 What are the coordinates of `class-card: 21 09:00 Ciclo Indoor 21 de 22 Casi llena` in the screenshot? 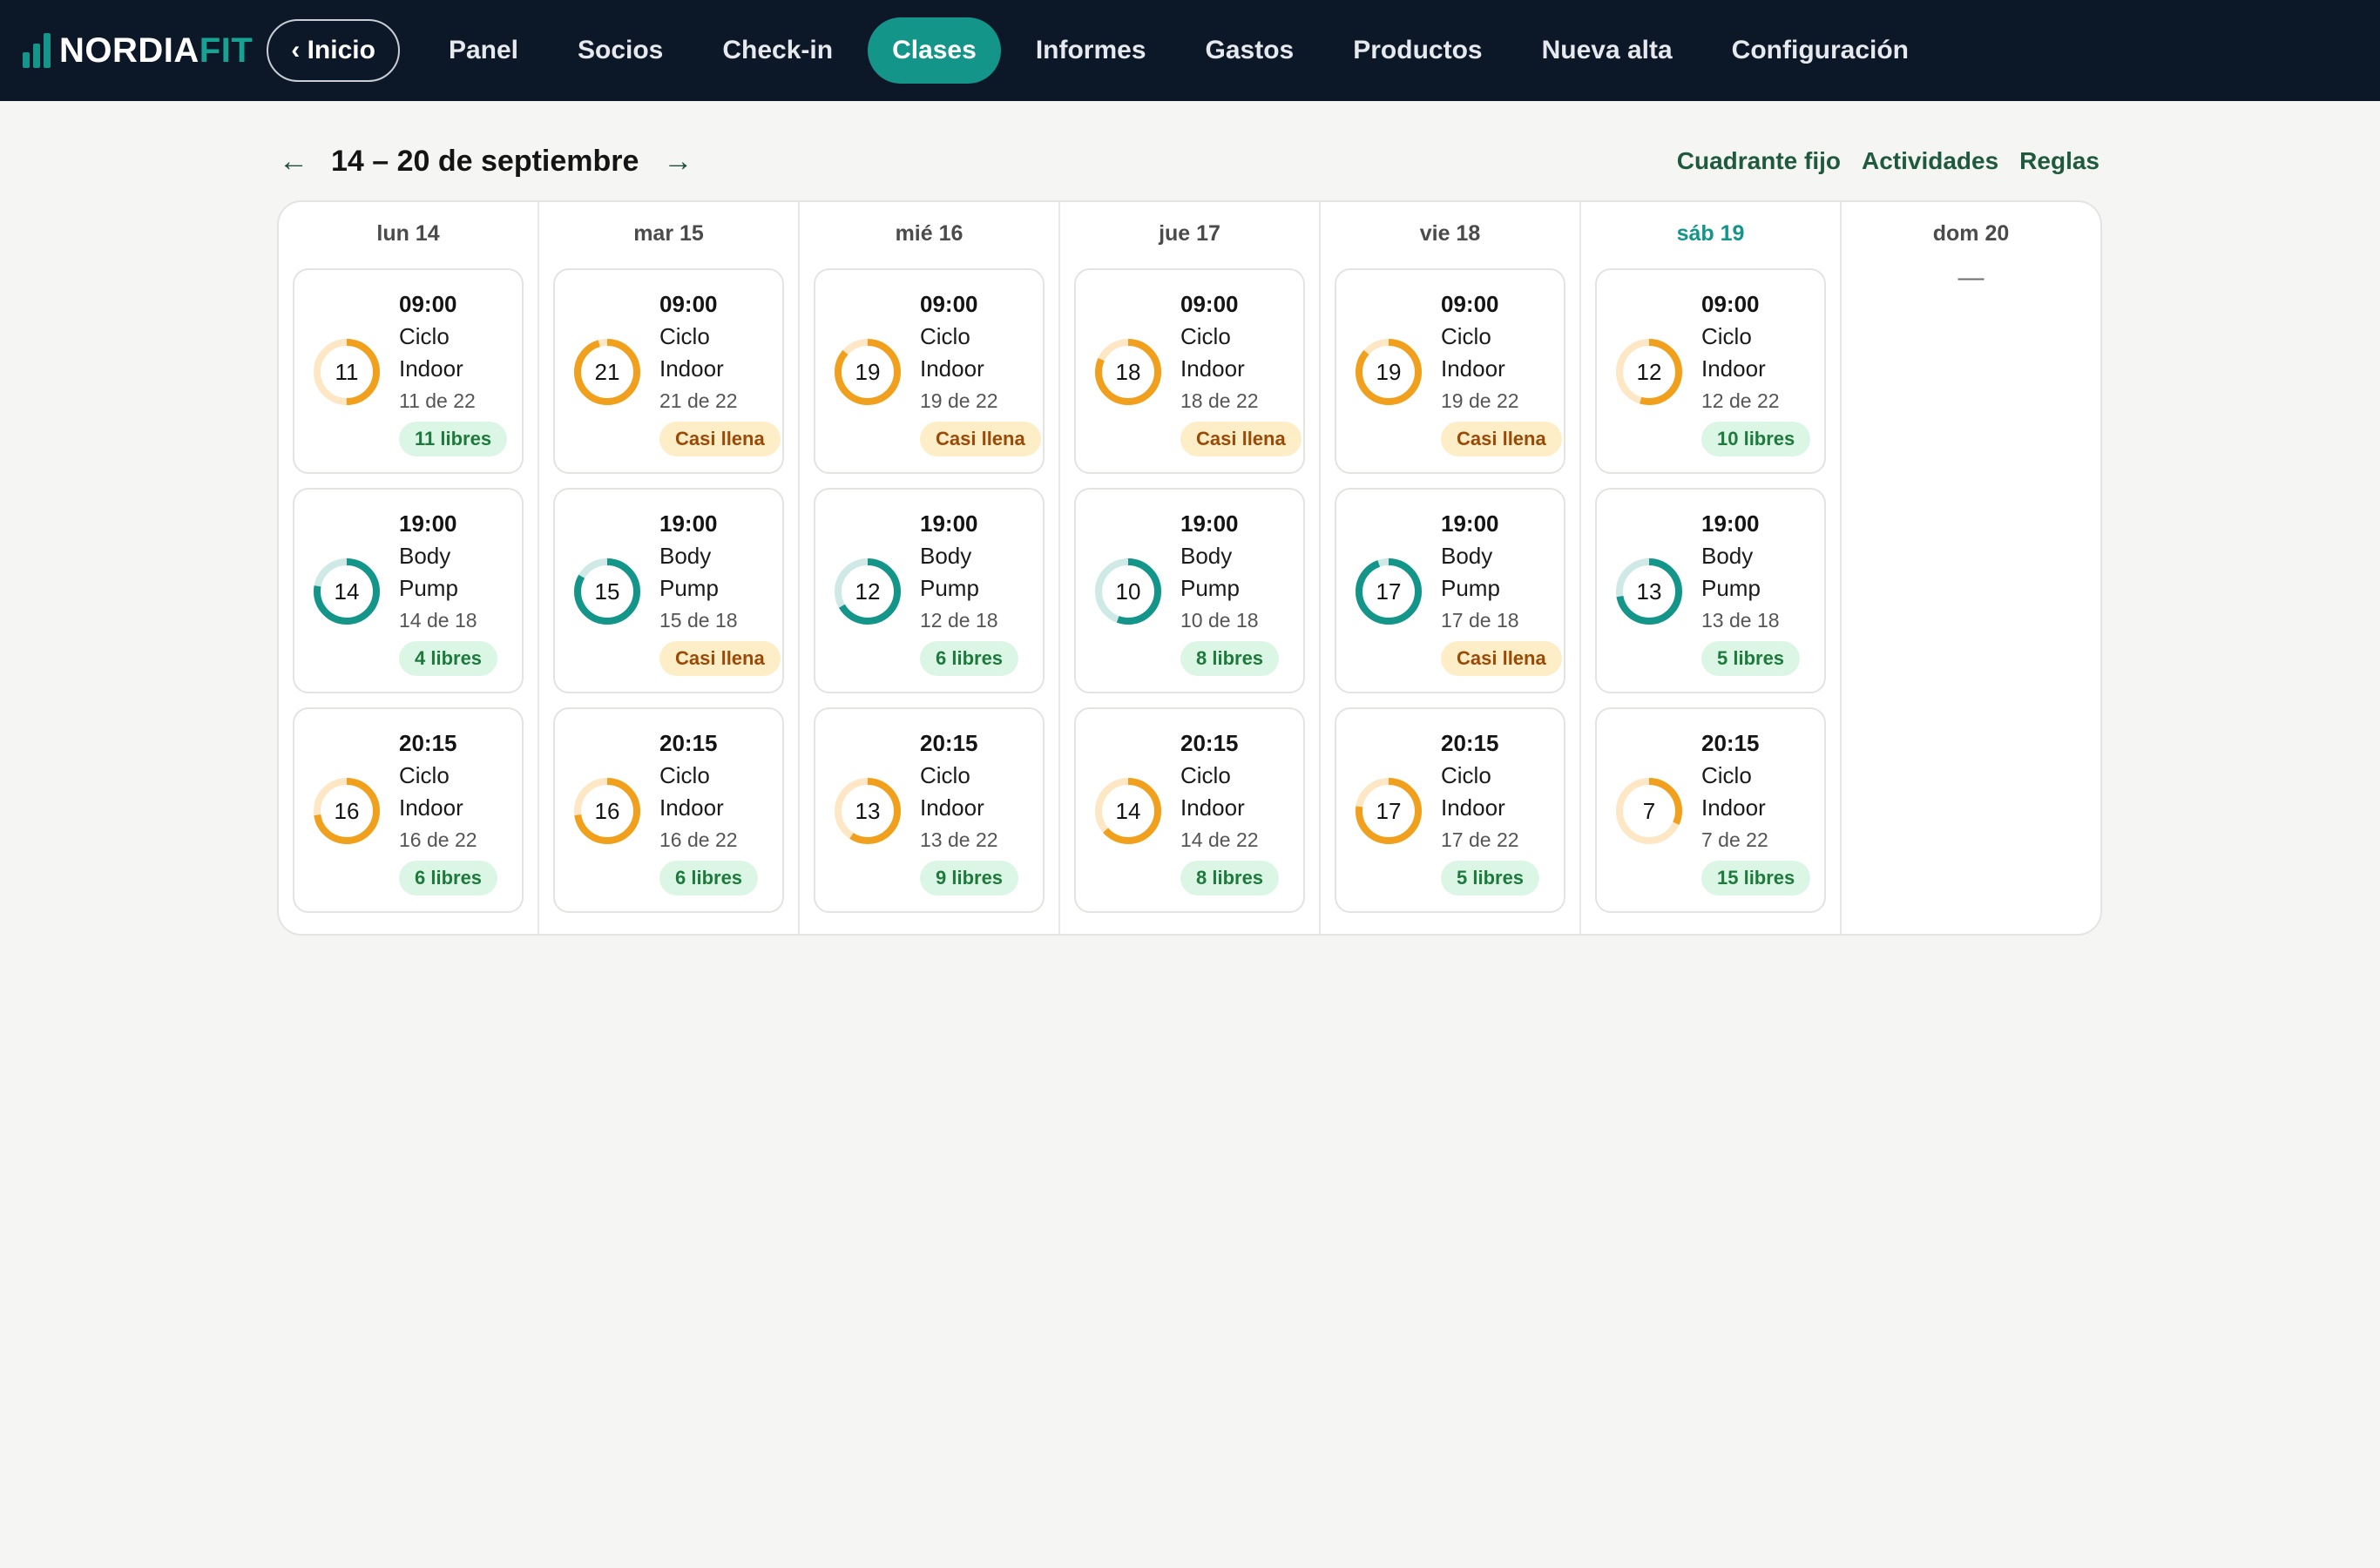 It's located at (668, 371).